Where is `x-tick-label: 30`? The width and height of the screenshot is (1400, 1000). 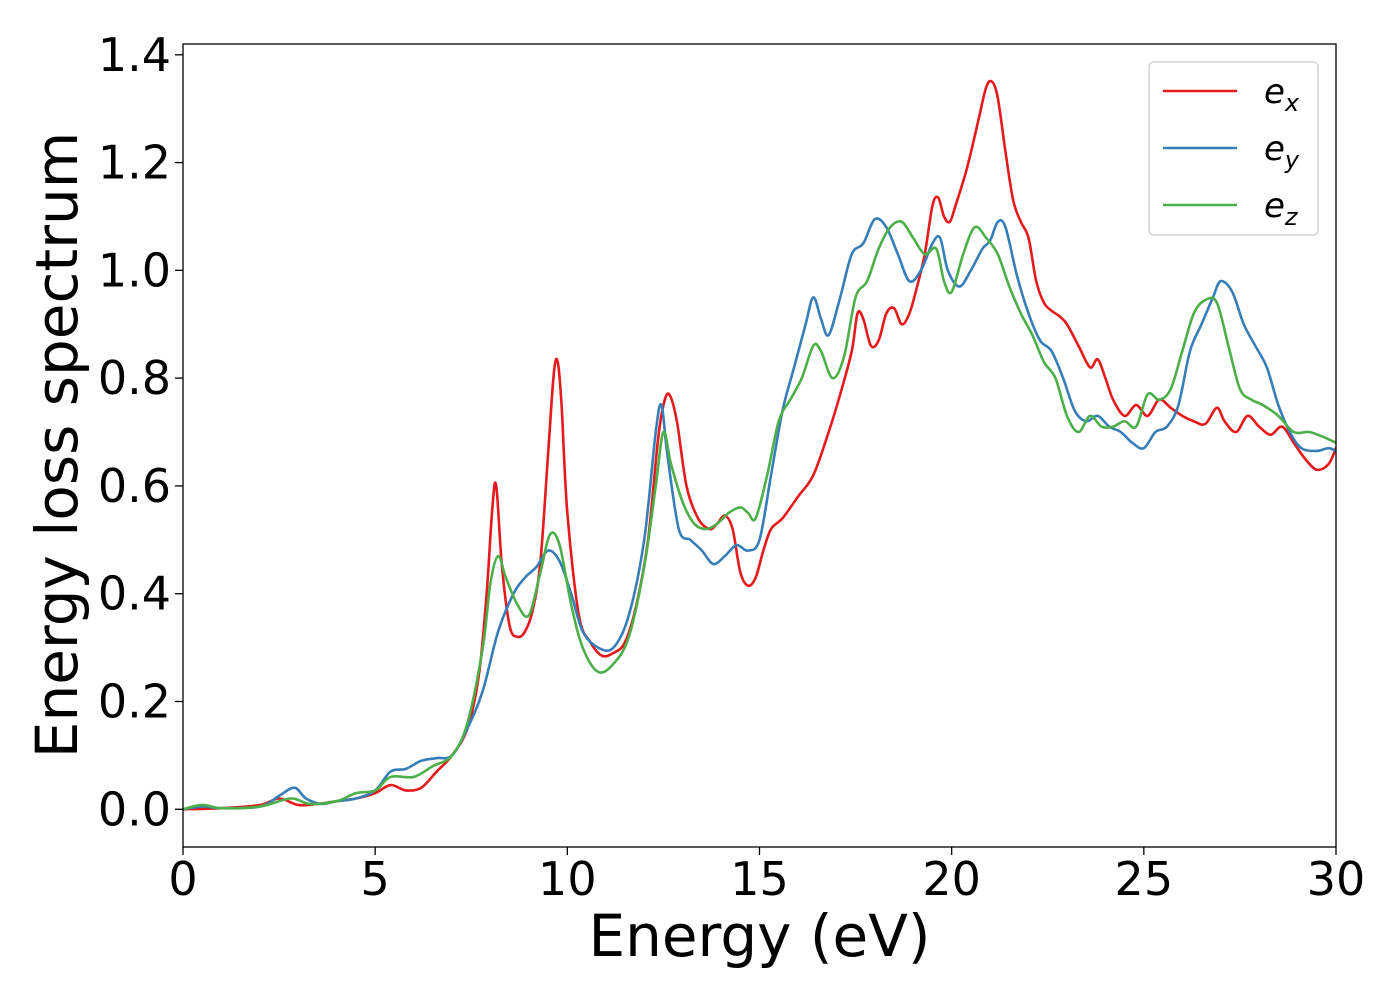 x-tick-label: 30 is located at coordinates (1336, 879).